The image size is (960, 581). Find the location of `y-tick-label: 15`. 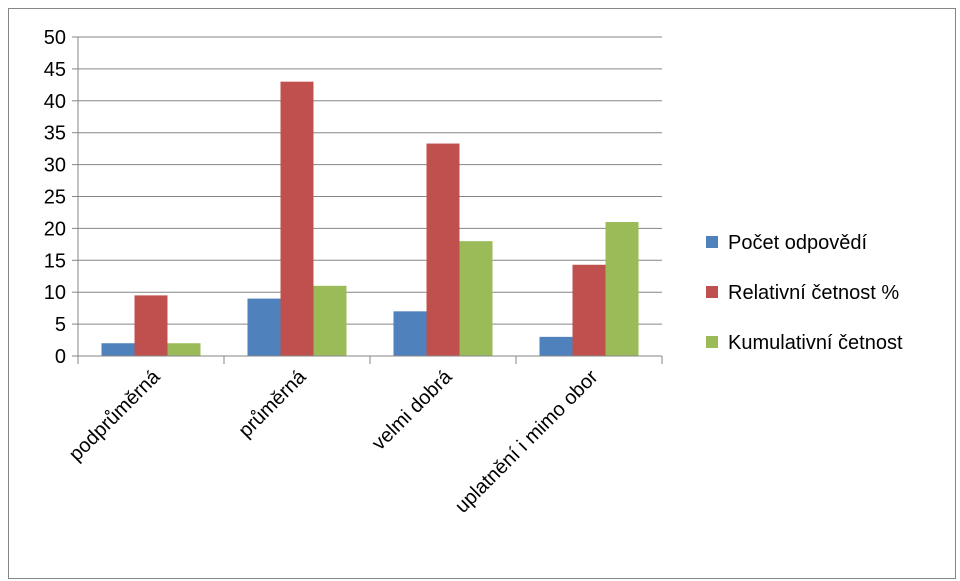

y-tick-label: 15 is located at coordinates (55, 261).